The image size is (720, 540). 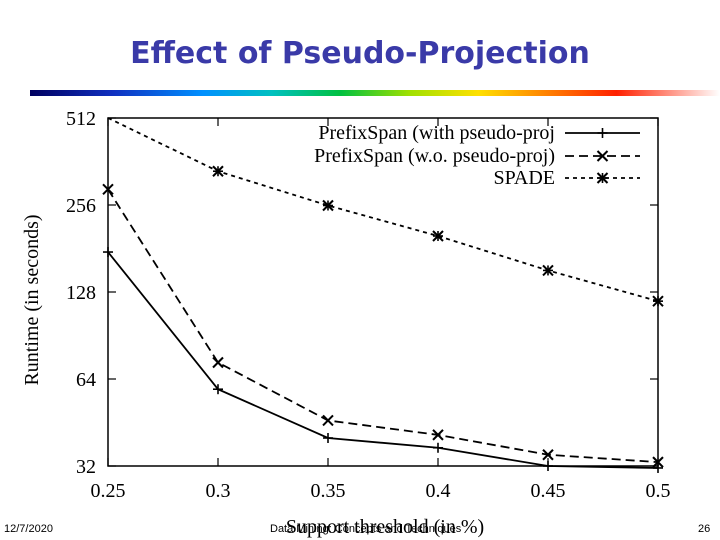 I want to click on legend-label: PrefixSpan (with pseudo-proj, so click(x=436, y=133).